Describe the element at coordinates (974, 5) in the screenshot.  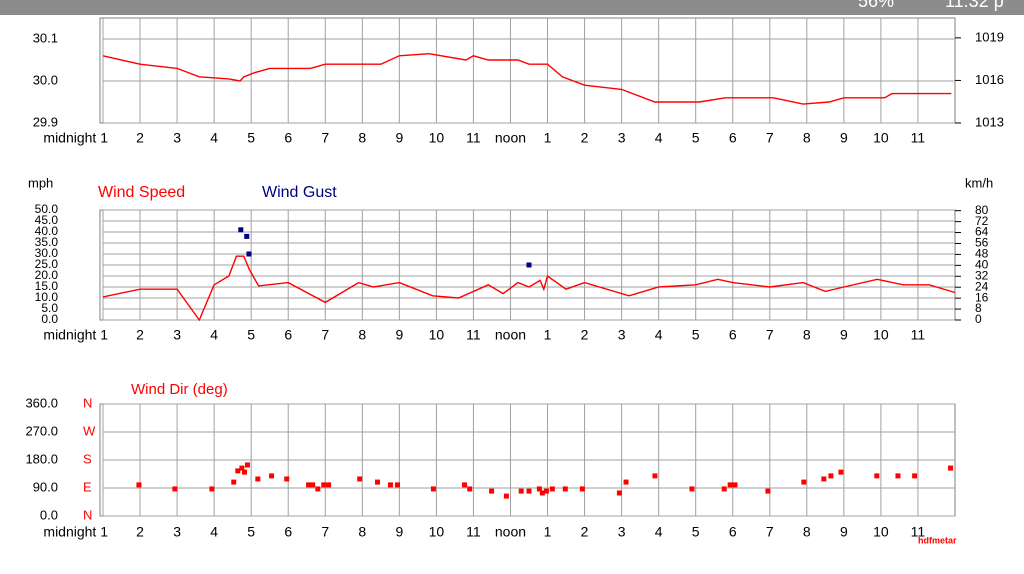
I see `clock-text: 11:32 p` at that location.